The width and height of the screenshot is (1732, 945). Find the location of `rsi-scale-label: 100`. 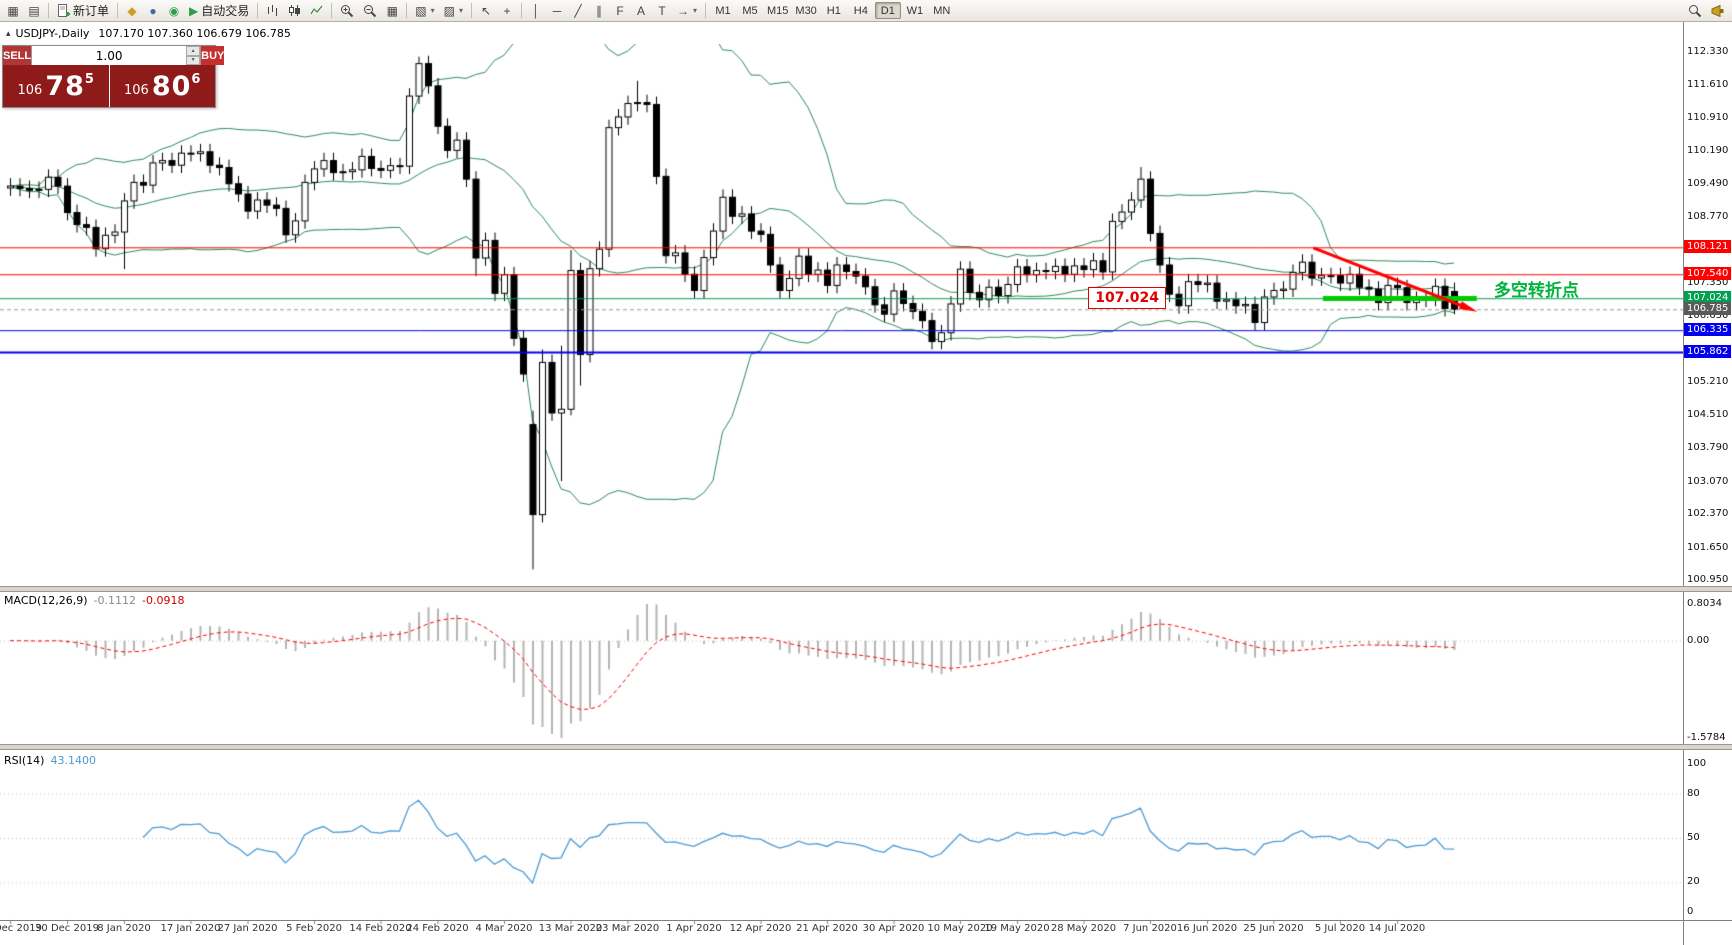

rsi-scale-label: 100 is located at coordinates (1697, 763).